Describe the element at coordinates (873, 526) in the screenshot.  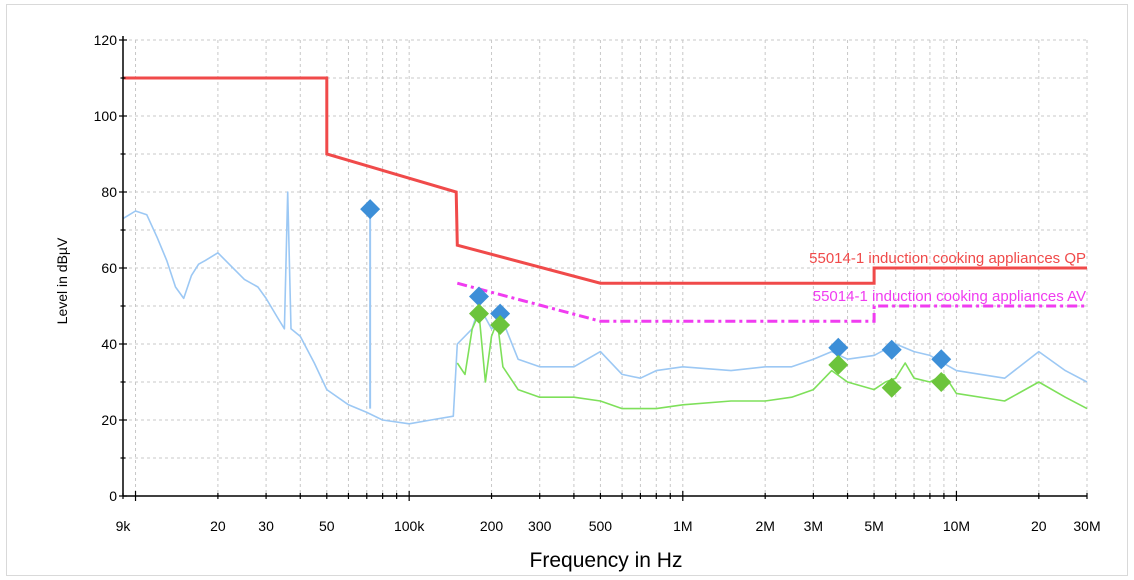
I see `x-tick-label: 5M` at that location.